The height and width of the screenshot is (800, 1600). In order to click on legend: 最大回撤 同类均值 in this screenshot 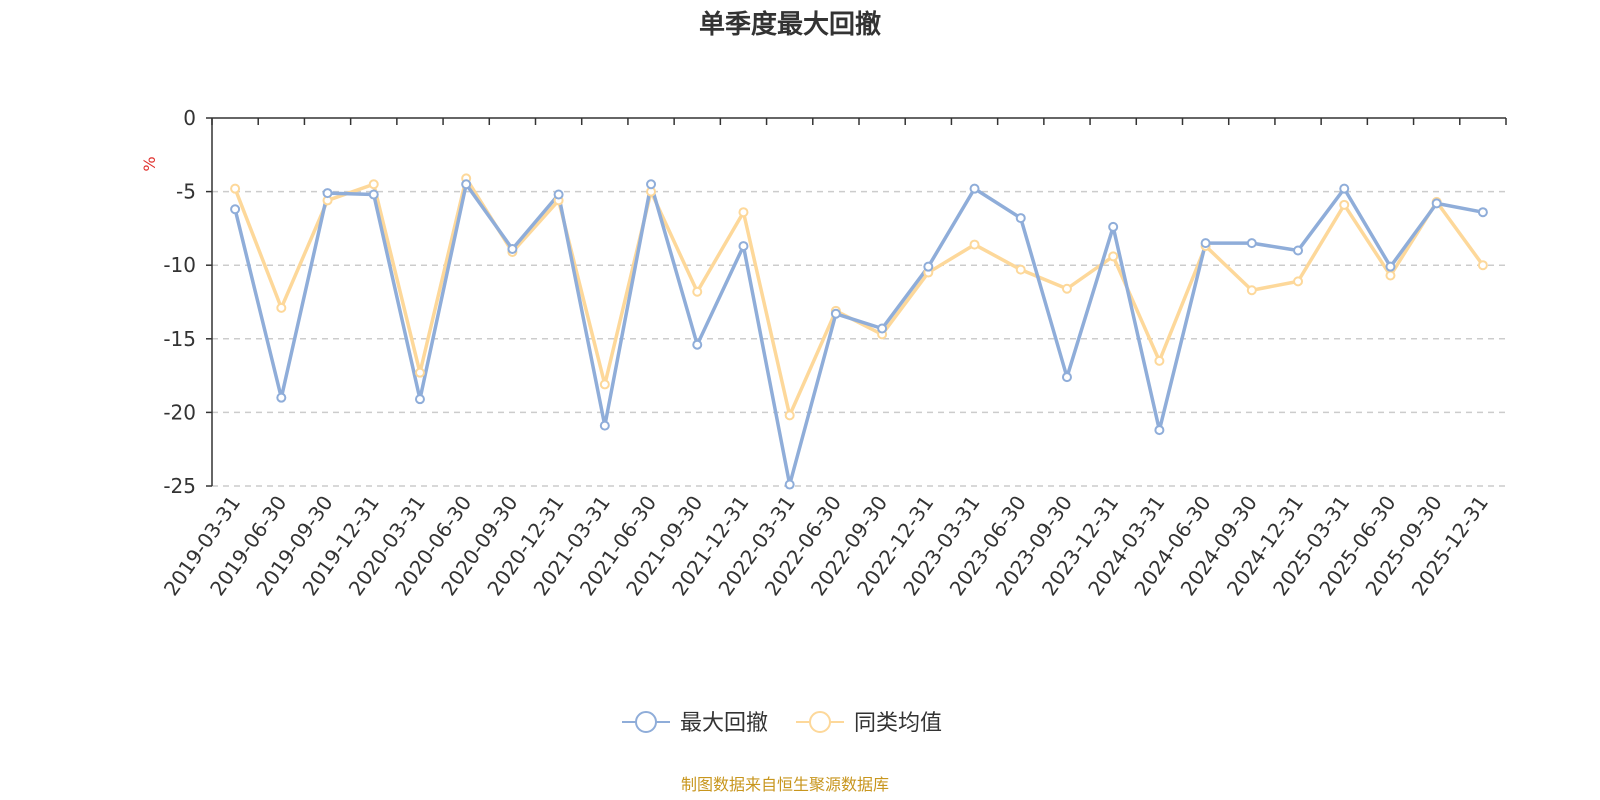, I will do `click(782, 723)`.